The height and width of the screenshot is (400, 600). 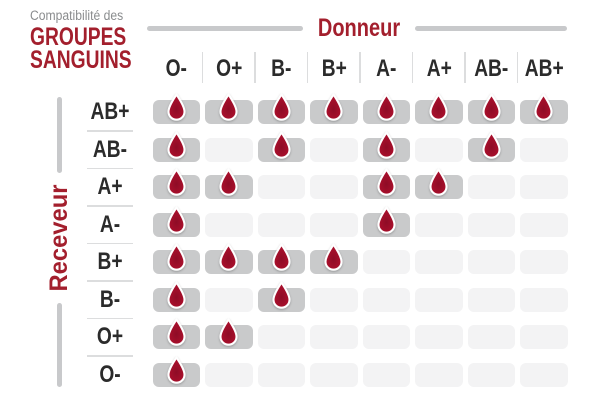 What do you see at coordinates (386, 68) in the screenshot?
I see `donor-header-A-: A-` at bounding box center [386, 68].